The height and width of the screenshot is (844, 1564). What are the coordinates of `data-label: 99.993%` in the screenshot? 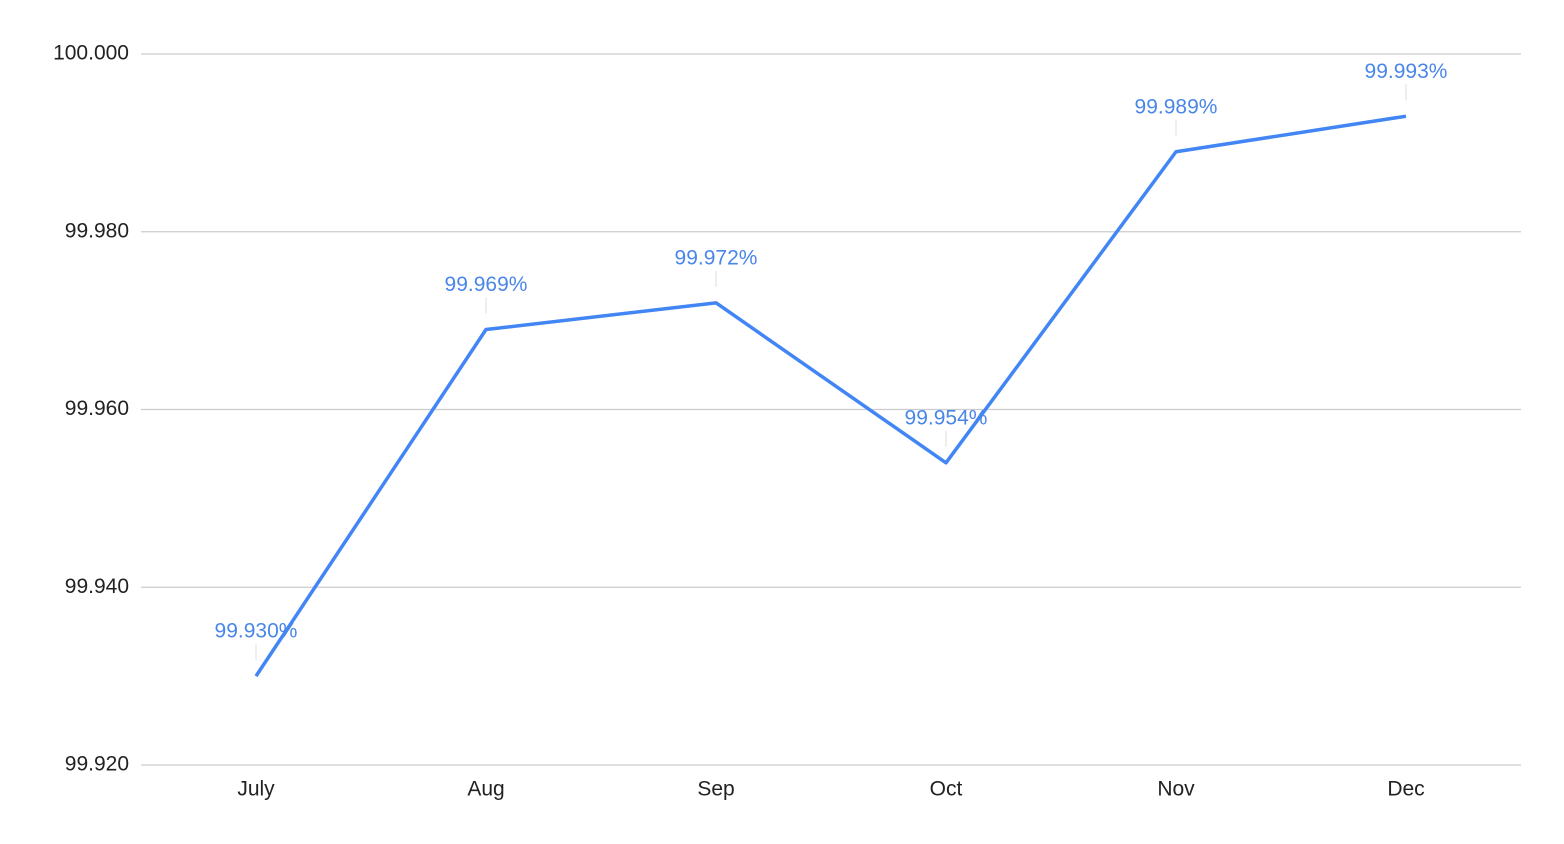 It's located at (1406, 71).